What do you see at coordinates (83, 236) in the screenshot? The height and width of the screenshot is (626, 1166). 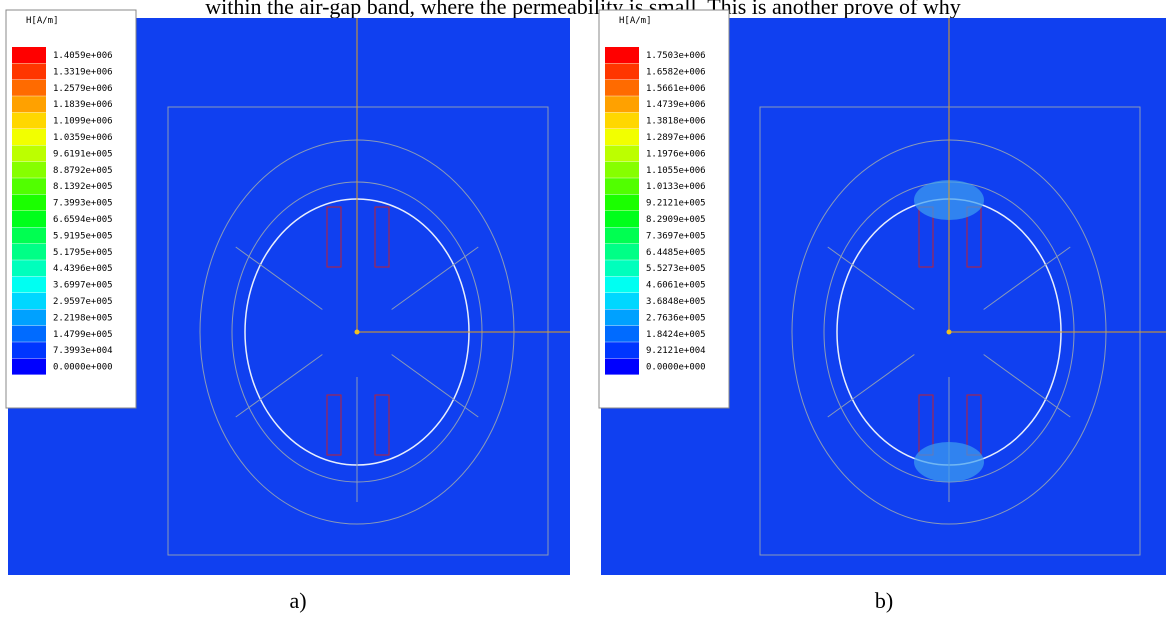 I see `legend-value: 5.9195e+005` at bounding box center [83, 236].